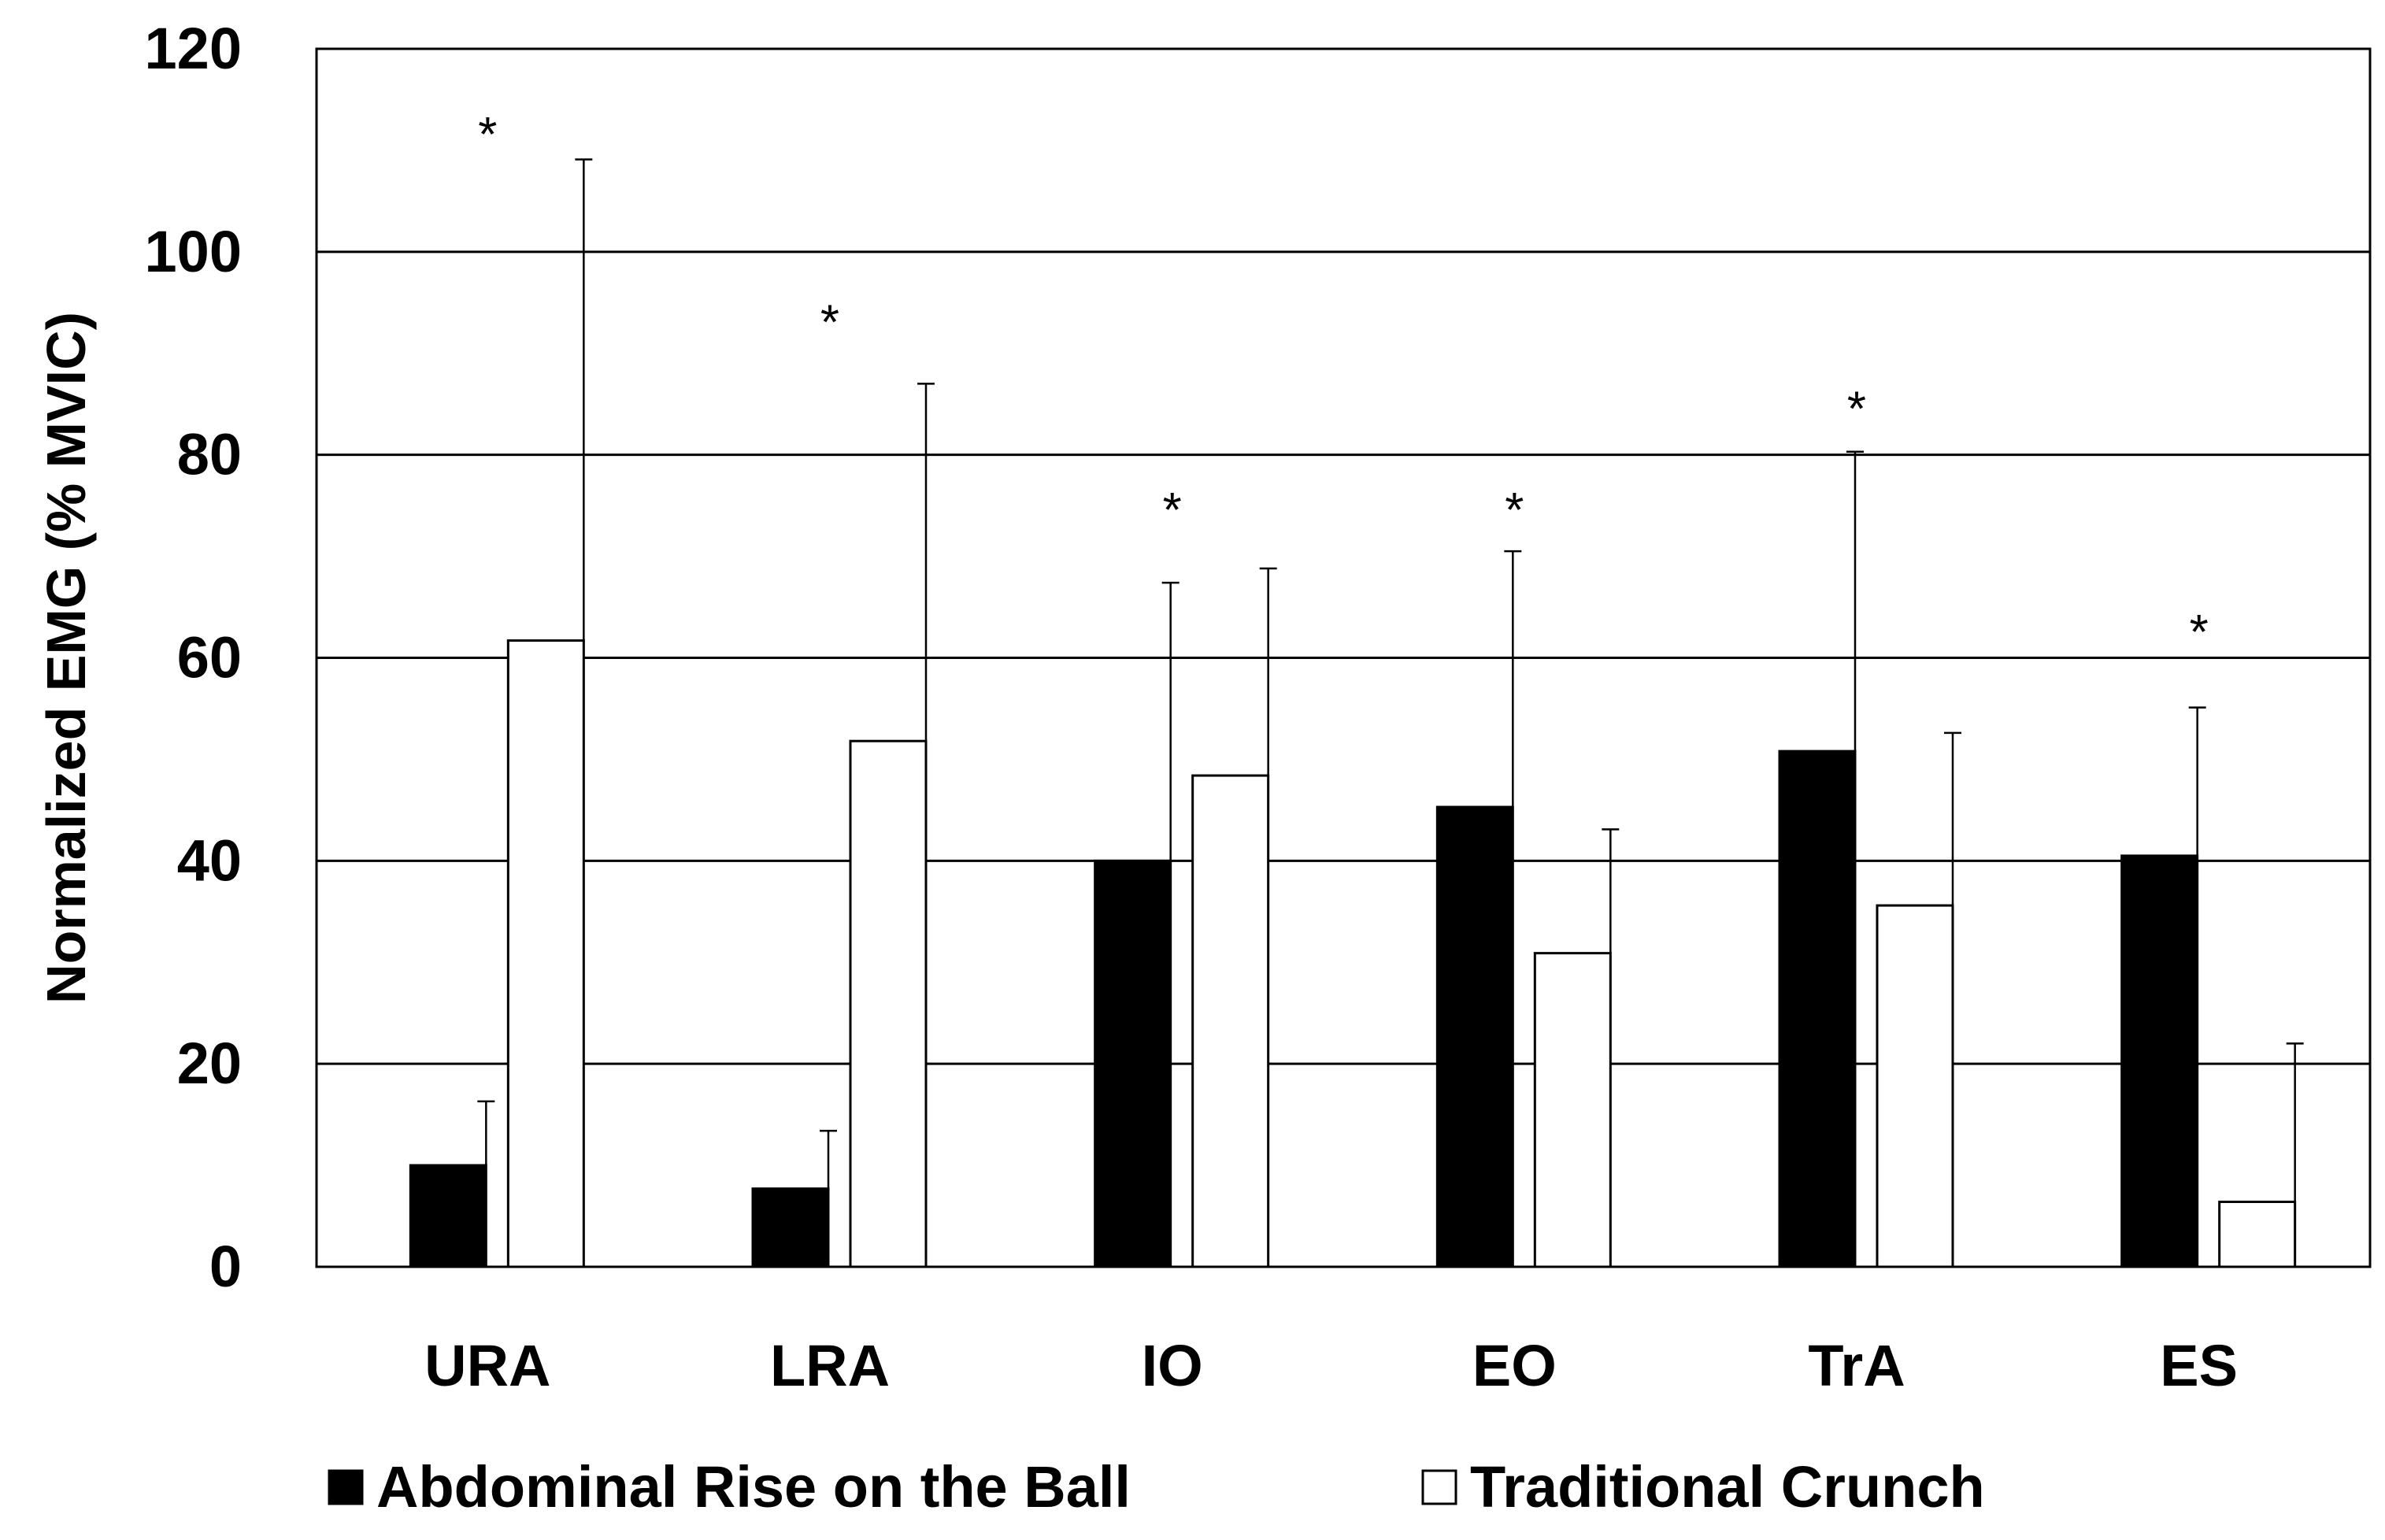  Describe the element at coordinates (487, 1365) in the screenshot. I see `x-category-label-ura: URA` at that location.